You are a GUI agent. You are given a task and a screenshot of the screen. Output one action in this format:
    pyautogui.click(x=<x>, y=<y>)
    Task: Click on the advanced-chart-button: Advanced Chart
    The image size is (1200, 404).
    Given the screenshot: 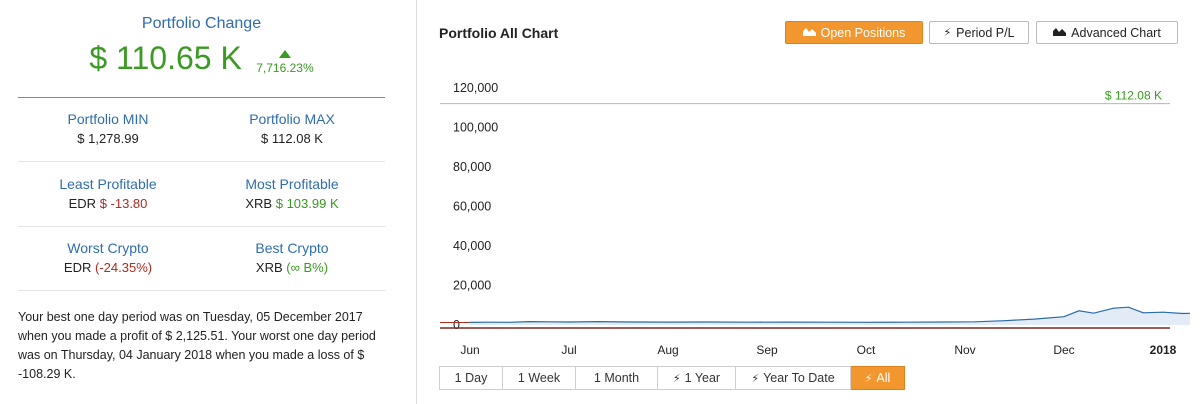 What is the action you would take?
    pyautogui.click(x=1107, y=32)
    